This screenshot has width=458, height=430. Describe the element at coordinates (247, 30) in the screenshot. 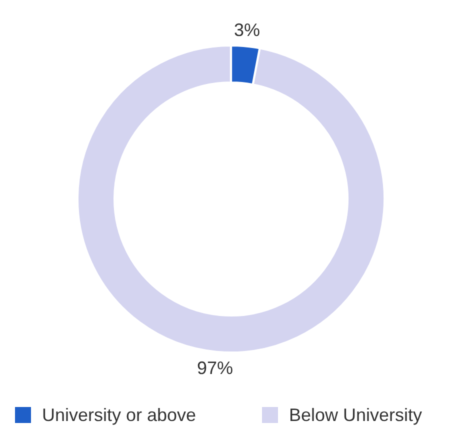

I see `data-label: 3%` at that location.